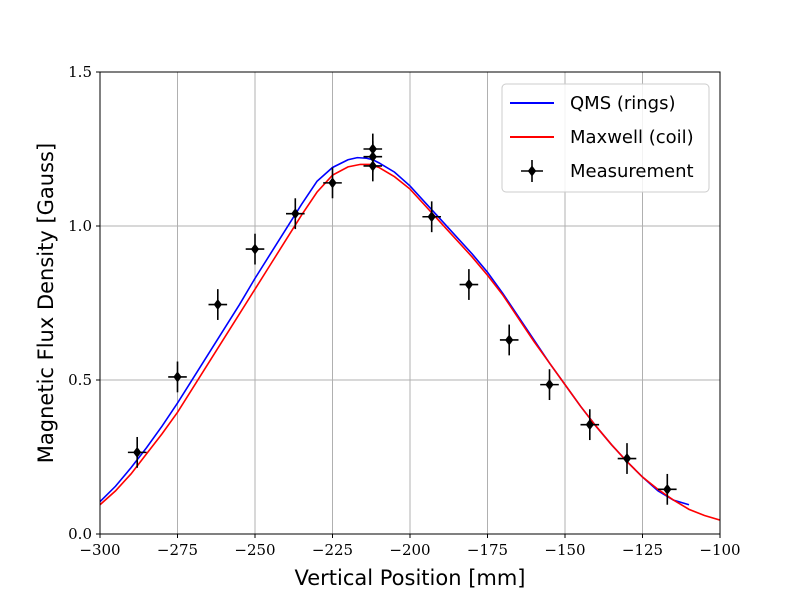 The image size is (800, 600). I want to click on x-tick-label: −275, so click(177, 550).